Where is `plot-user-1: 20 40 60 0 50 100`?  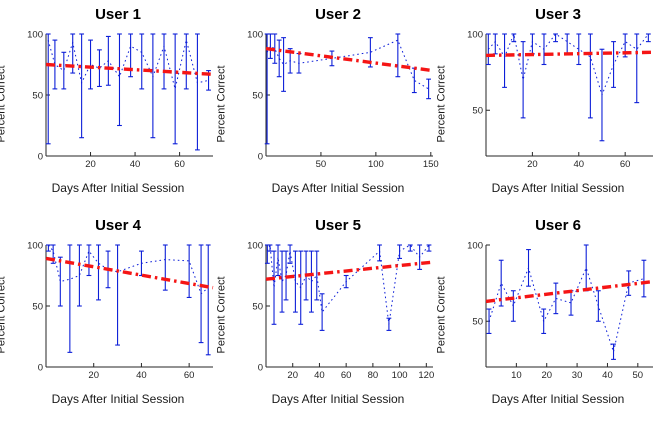 plot-user-1: 20 40 60 0 50 100 is located at coordinates (120, 99).